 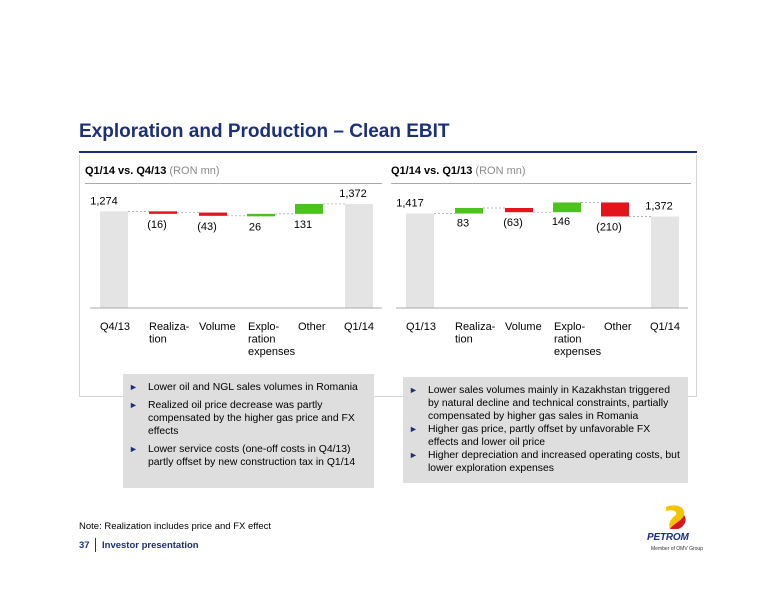 What do you see at coordinates (95, 545) in the screenshot?
I see `footer-divider` at bounding box center [95, 545].